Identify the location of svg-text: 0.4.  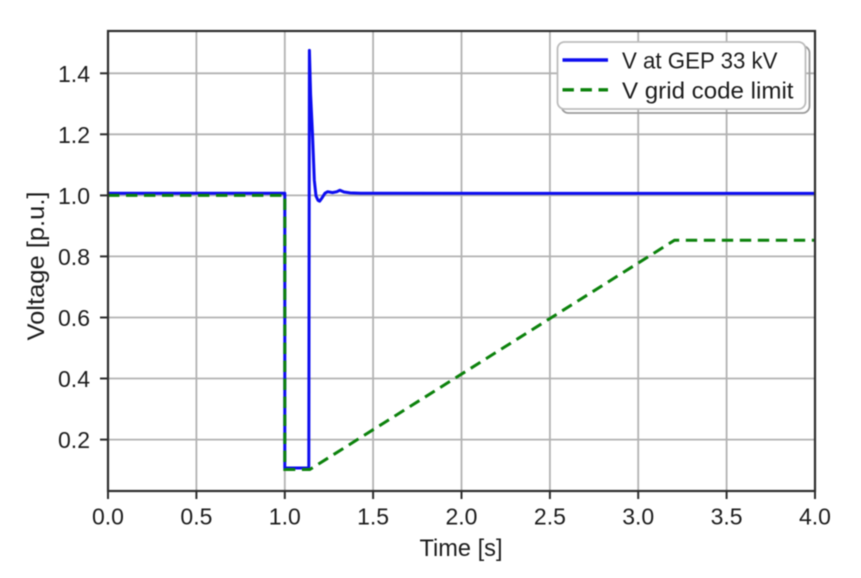
(74, 379).